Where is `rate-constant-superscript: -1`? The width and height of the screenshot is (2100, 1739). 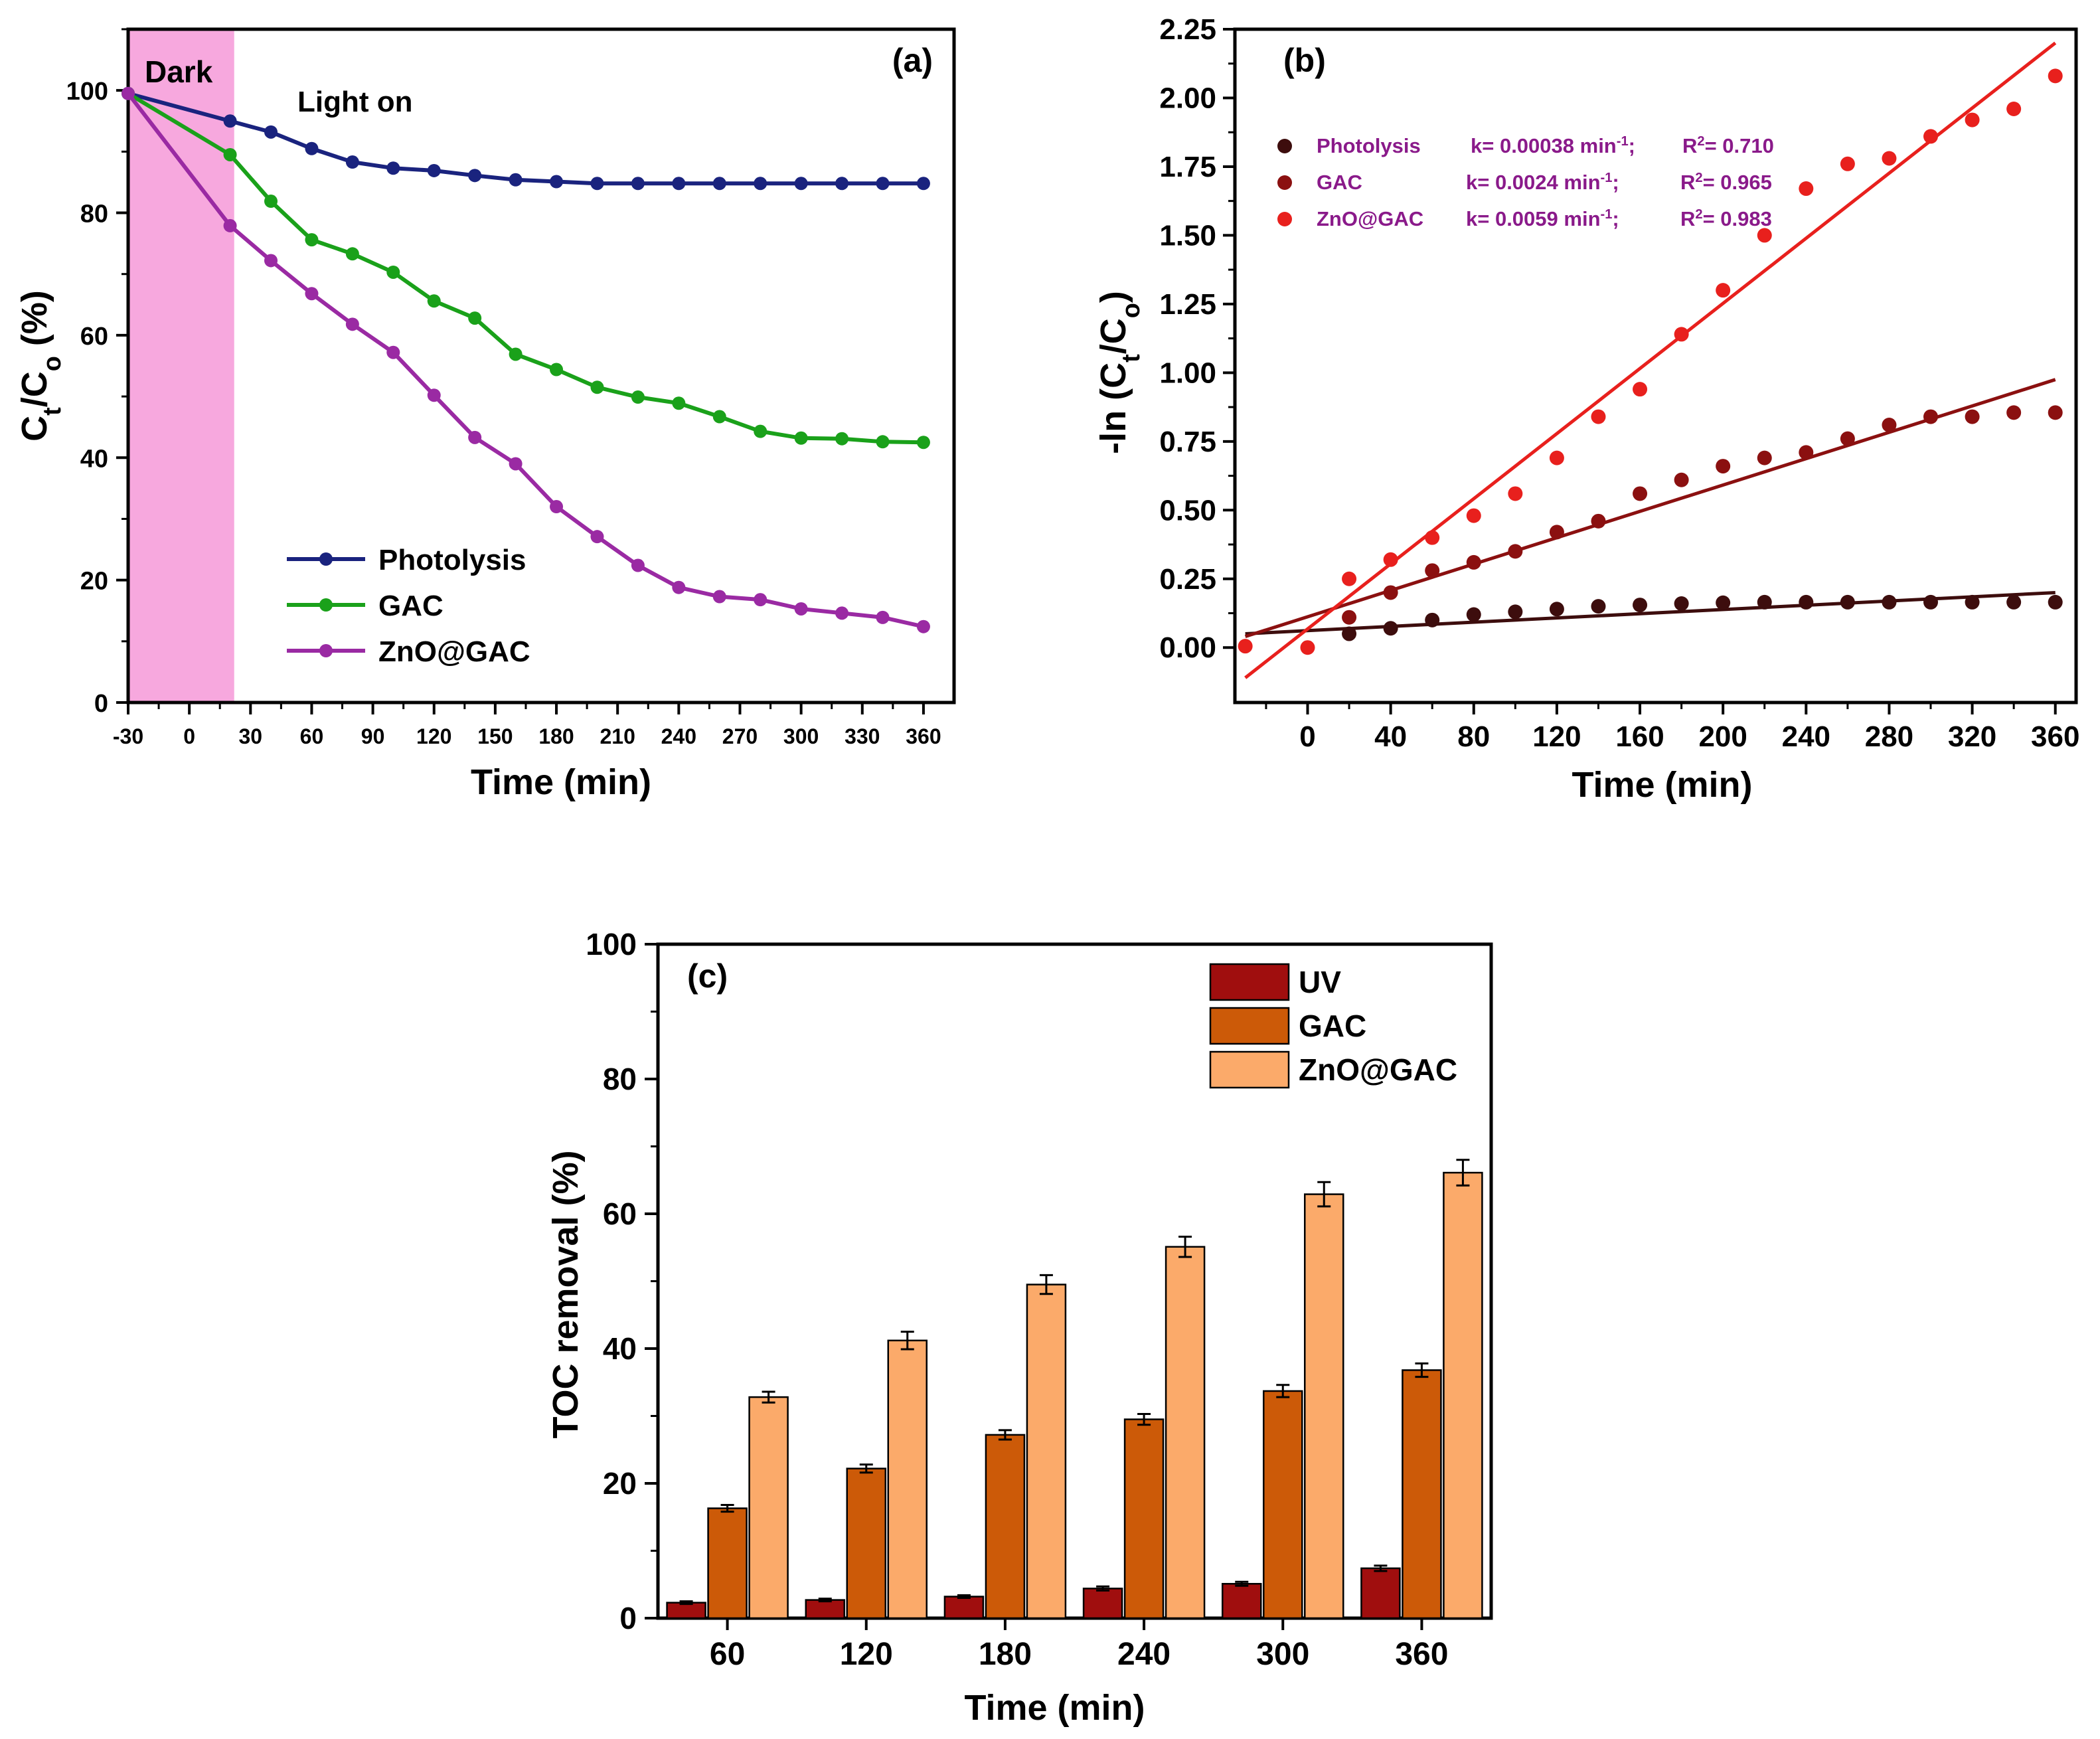 rate-constant-superscript: -1 is located at coordinates (1623, 142).